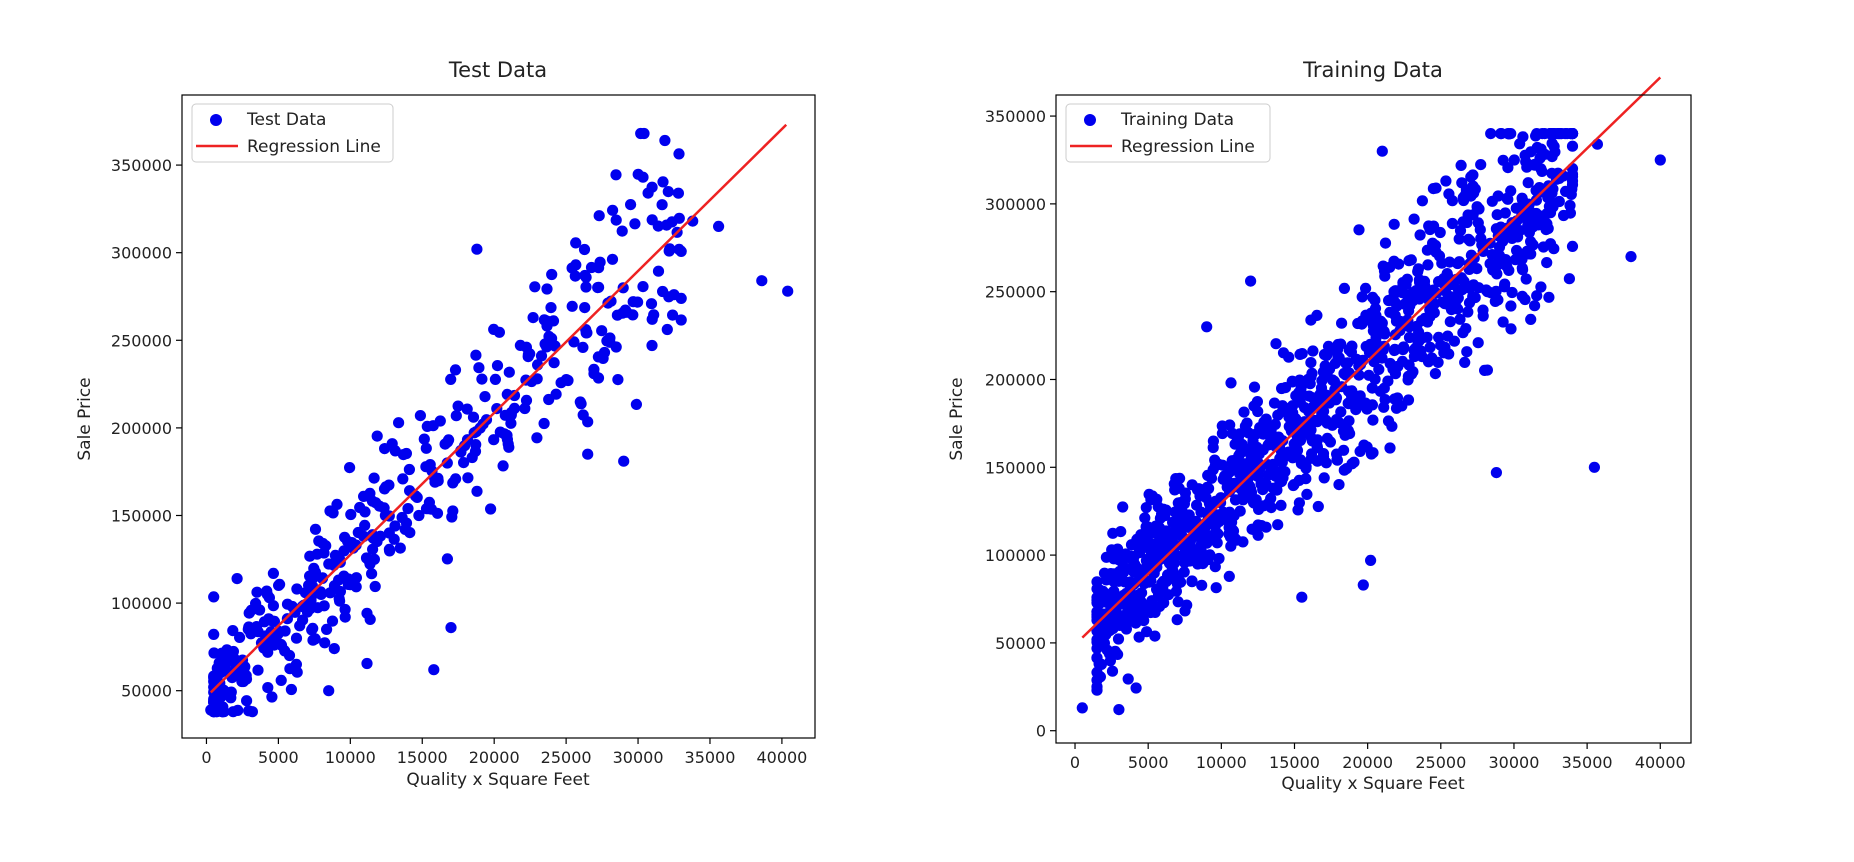 The height and width of the screenshot is (862, 1854). What do you see at coordinates (1075, 762) in the screenshot?
I see `x-tick-label: 0` at bounding box center [1075, 762].